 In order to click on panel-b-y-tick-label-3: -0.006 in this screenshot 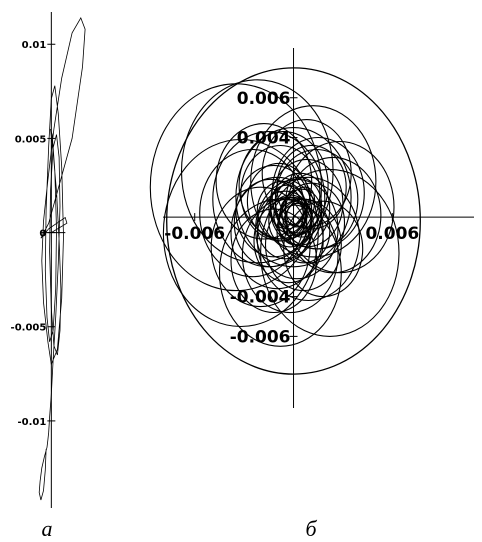, I will do `click(260, 337)`.